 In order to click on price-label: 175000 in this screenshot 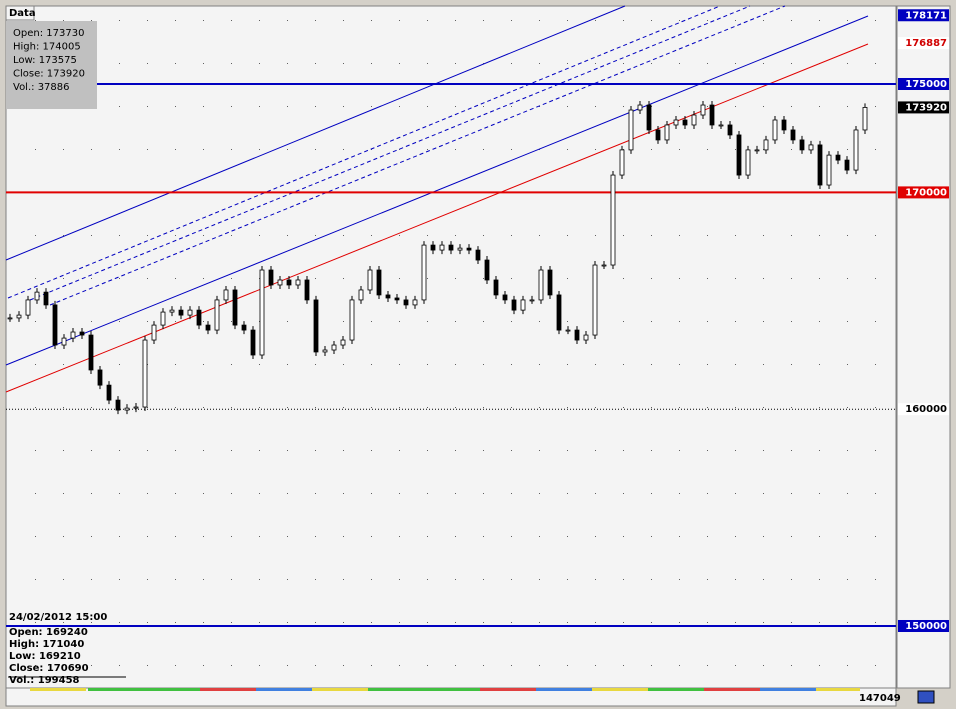, I will do `click(926, 84)`.